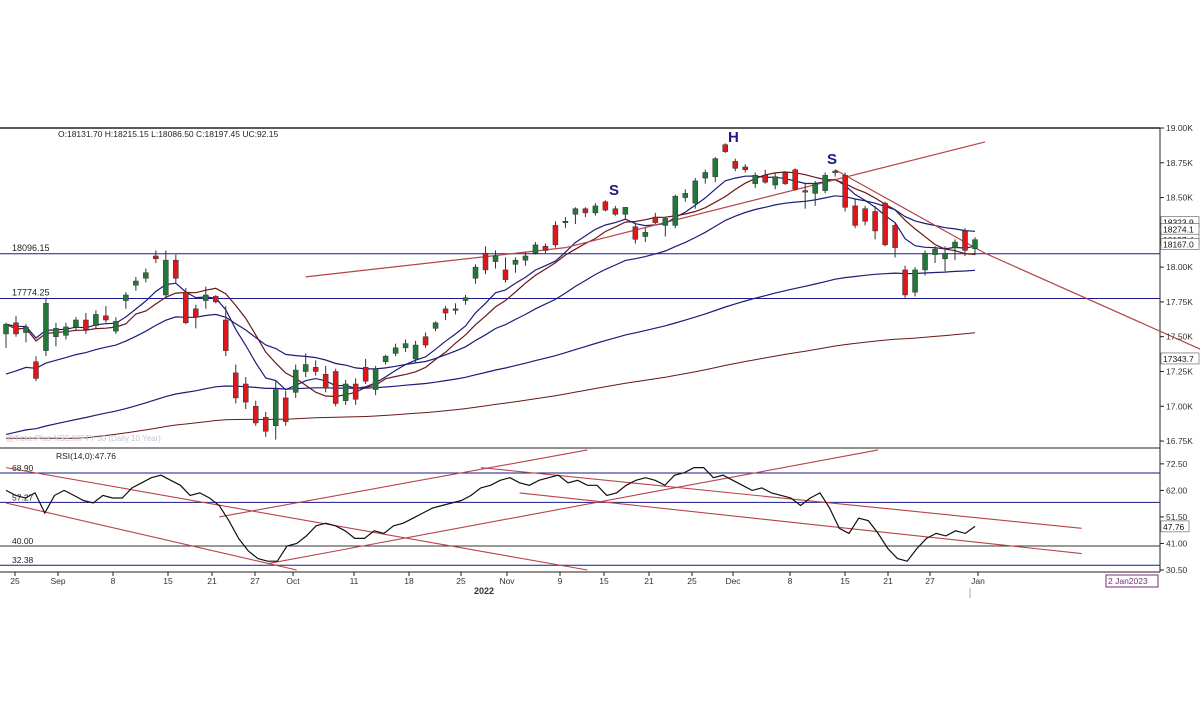 The height and width of the screenshot is (725, 1200). What do you see at coordinates (1179, 267) in the screenshot?
I see `price-y-tick-label-4: 18.00K` at bounding box center [1179, 267].